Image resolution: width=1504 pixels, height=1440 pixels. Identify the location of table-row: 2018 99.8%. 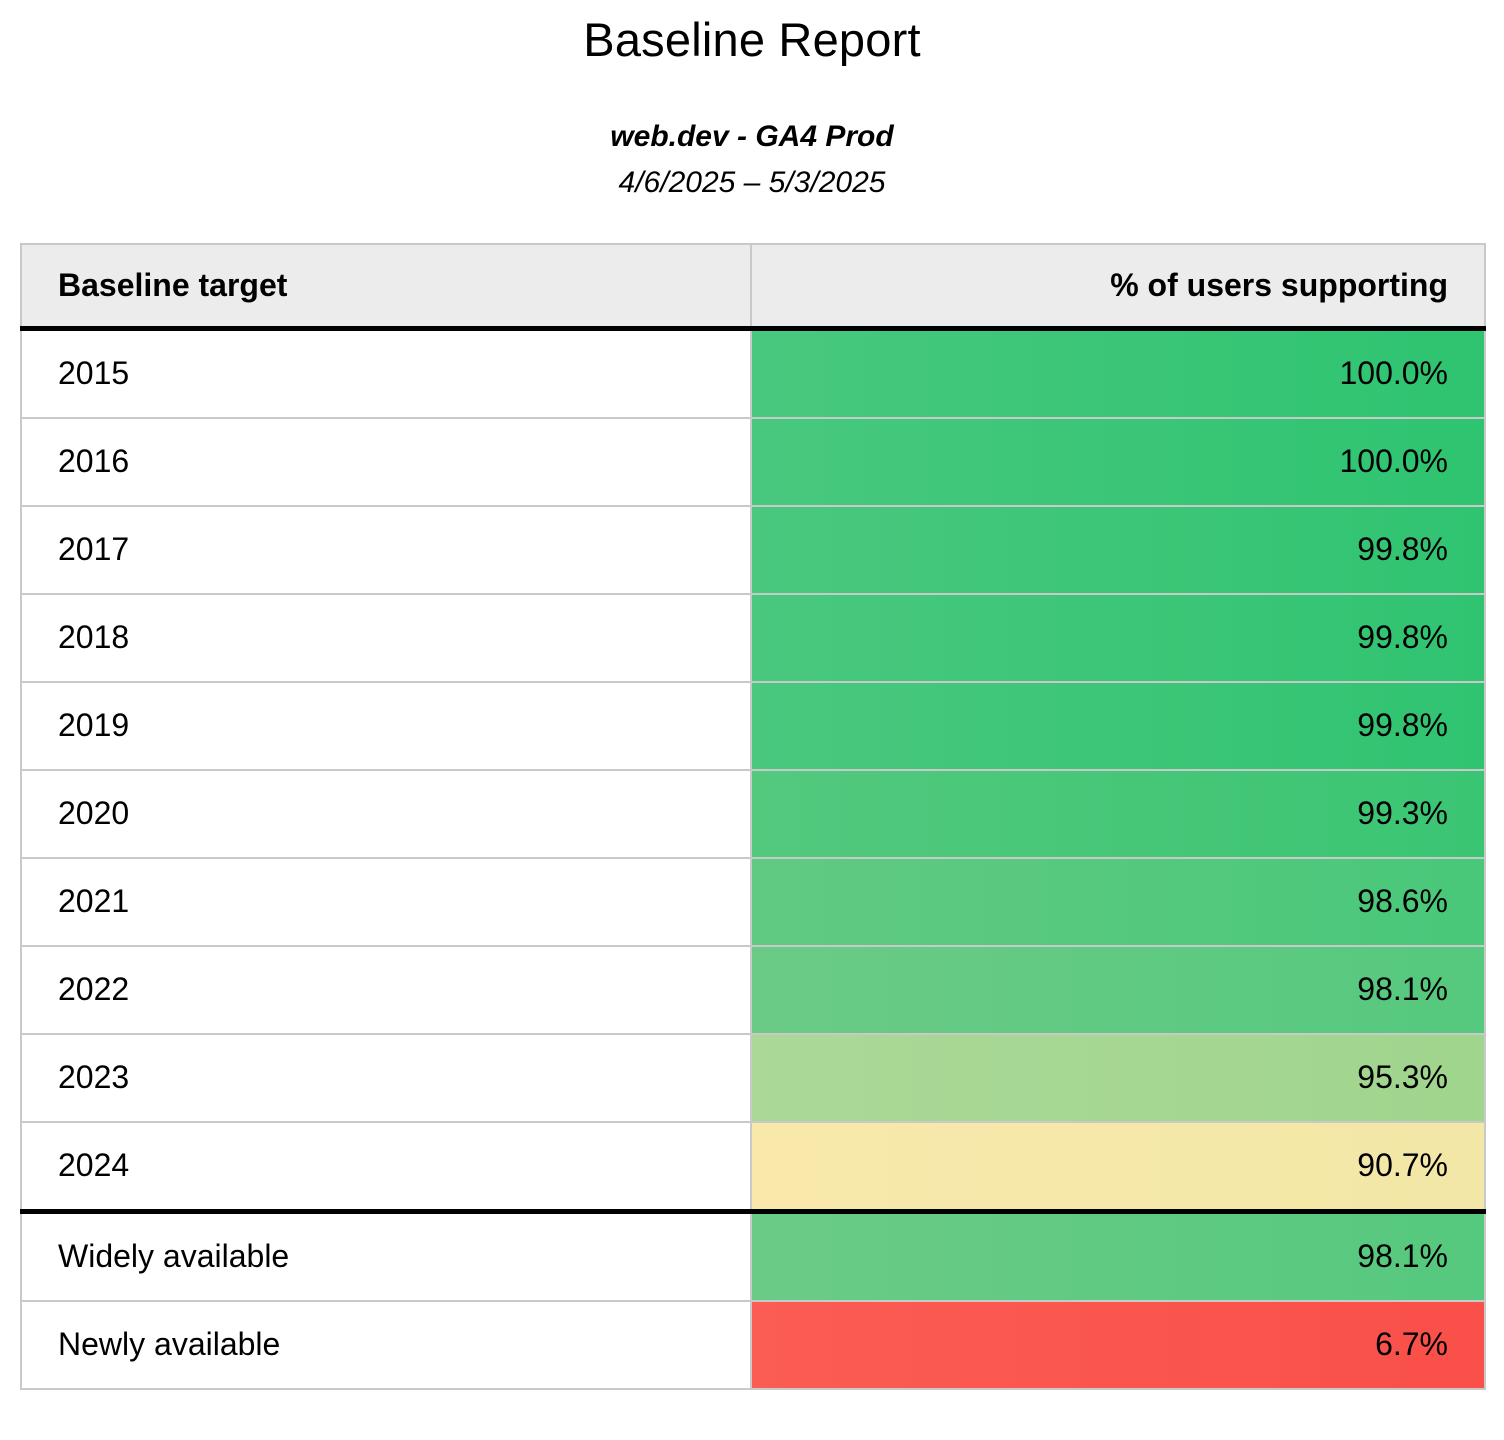
(753, 637).